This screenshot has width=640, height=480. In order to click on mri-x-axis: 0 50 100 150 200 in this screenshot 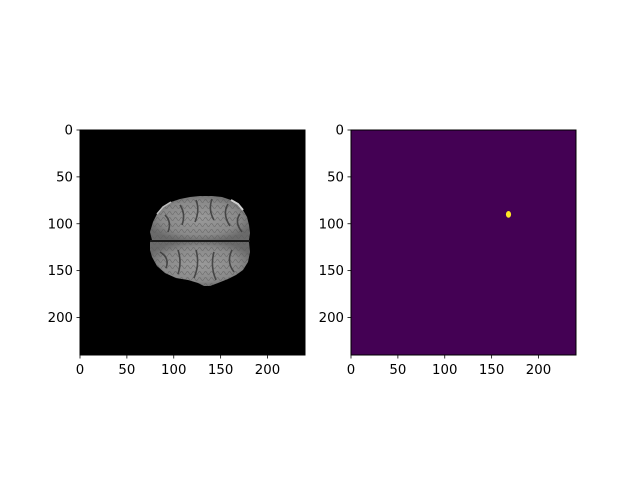, I will do `click(178, 366)`.